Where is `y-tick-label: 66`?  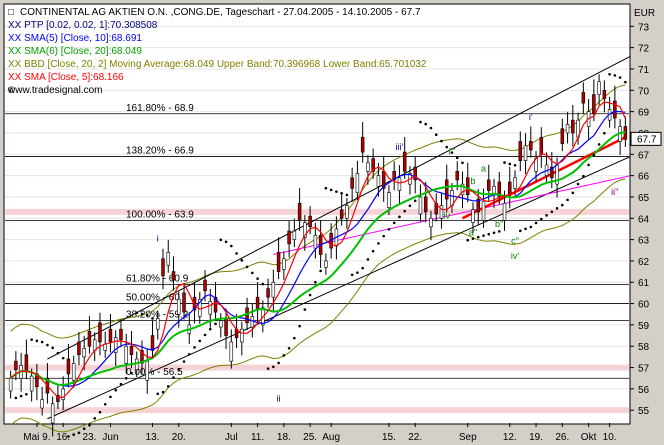 y-tick-label: 66 is located at coordinates (644, 177).